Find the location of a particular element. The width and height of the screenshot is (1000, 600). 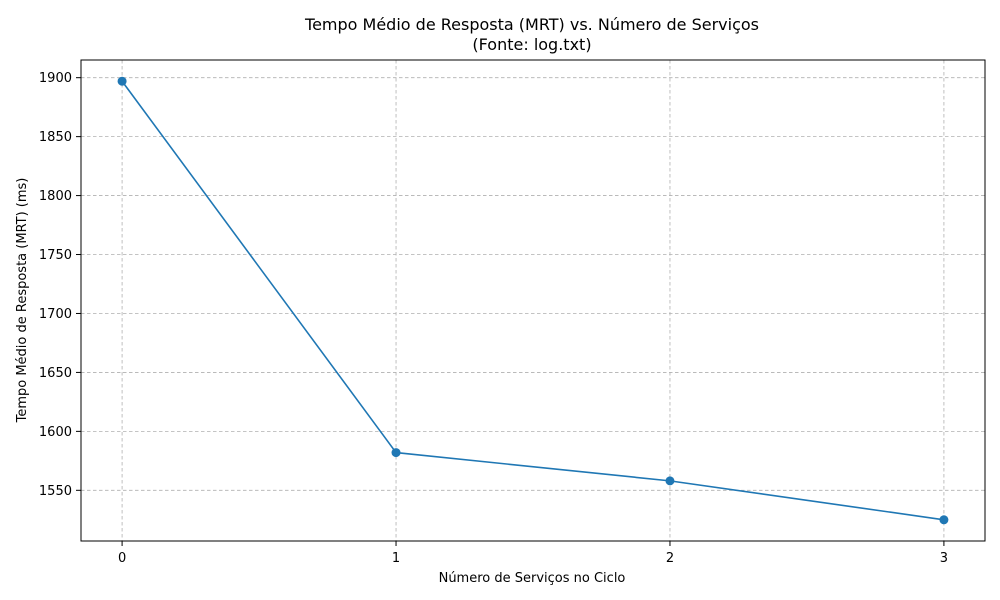

x-tick-label: 1 is located at coordinates (396, 558).